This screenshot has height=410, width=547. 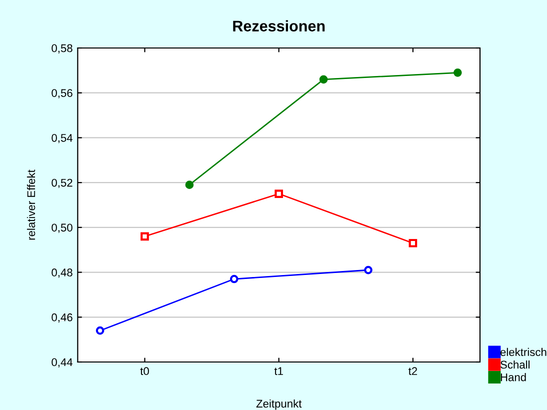 What do you see at coordinates (513, 377) in the screenshot?
I see `legend-label: Hand` at bounding box center [513, 377].